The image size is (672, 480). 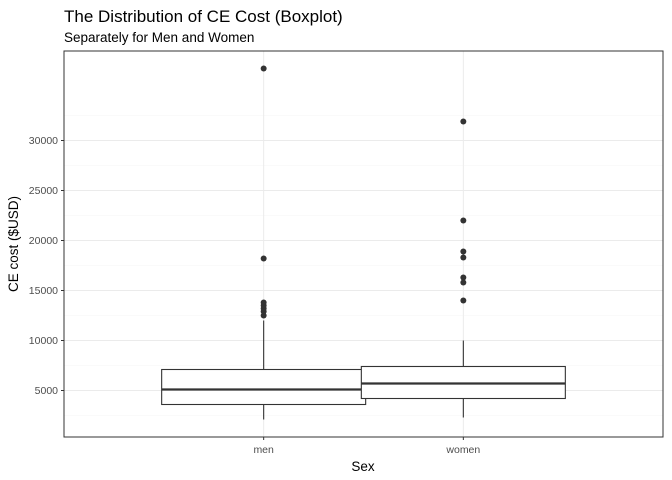 I want to click on y-tick-label: 15000, so click(x=43, y=291).